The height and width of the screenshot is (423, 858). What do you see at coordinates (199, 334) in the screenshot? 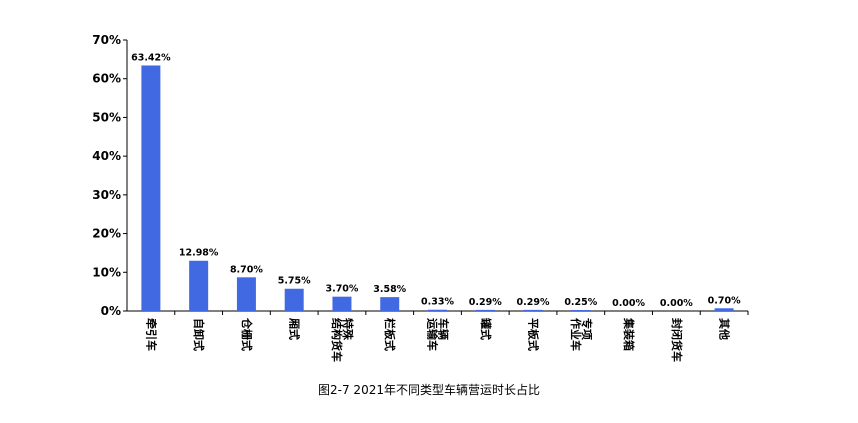
I see `category-label: 自卸式` at bounding box center [199, 334].